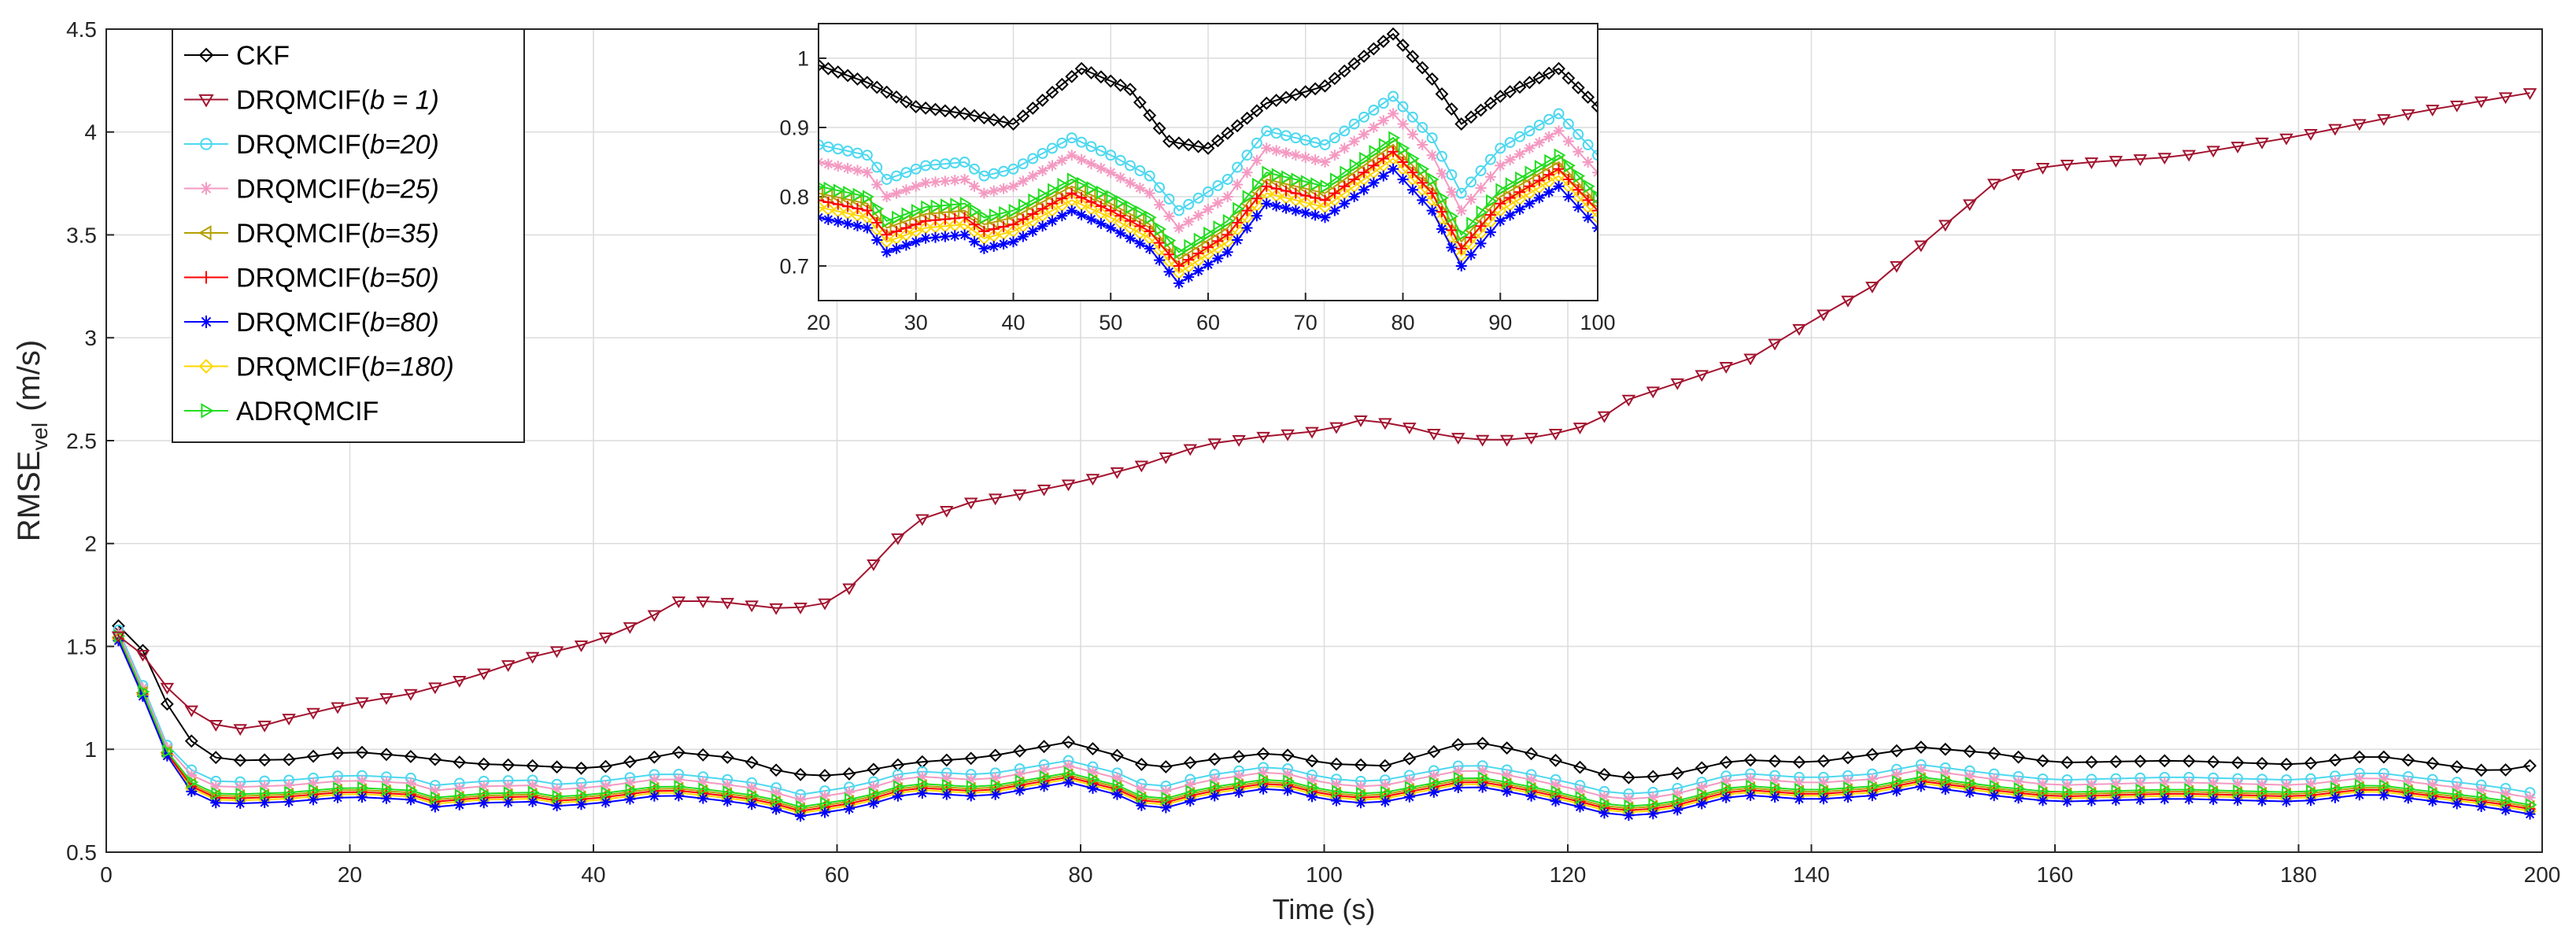 Image resolution: width=2576 pixels, height=934 pixels. Describe the element at coordinates (2298, 875) in the screenshot. I see `main-x-tick-label: 180` at that location.